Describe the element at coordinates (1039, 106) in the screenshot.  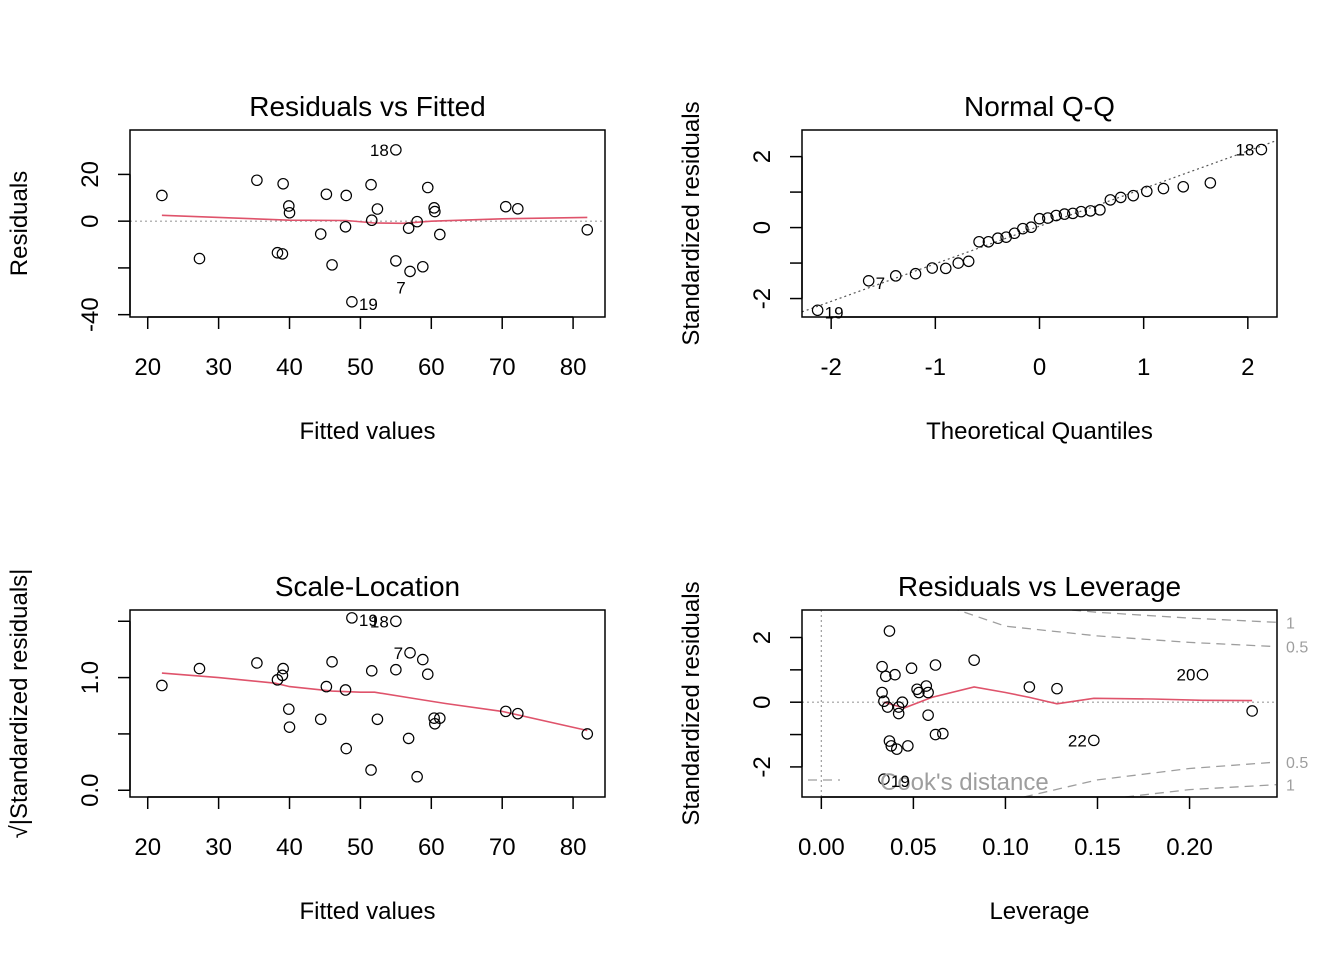
I see `chart-title: Normal Q-Q` at that location.